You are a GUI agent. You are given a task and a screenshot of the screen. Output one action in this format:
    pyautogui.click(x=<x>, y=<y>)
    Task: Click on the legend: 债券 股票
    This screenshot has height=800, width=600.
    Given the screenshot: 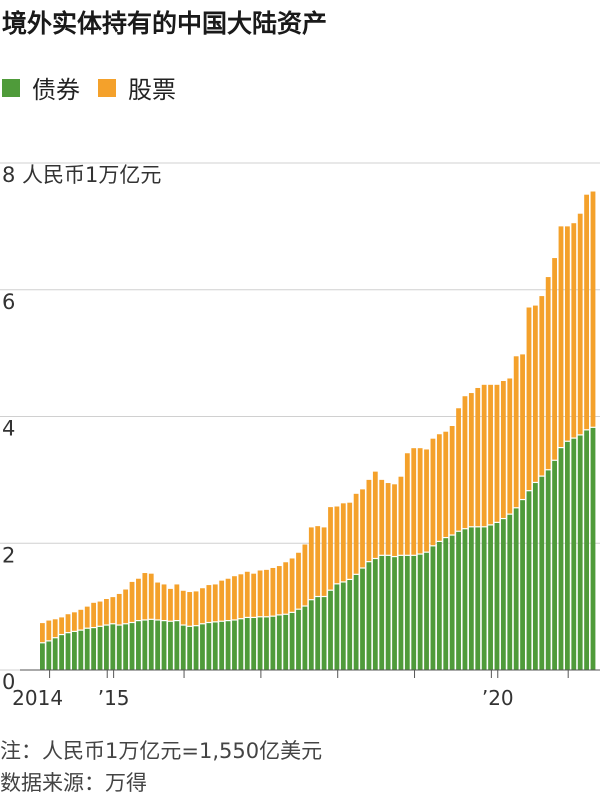 What is the action you would take?
    pyautogui.click(x=98, y=87)
    